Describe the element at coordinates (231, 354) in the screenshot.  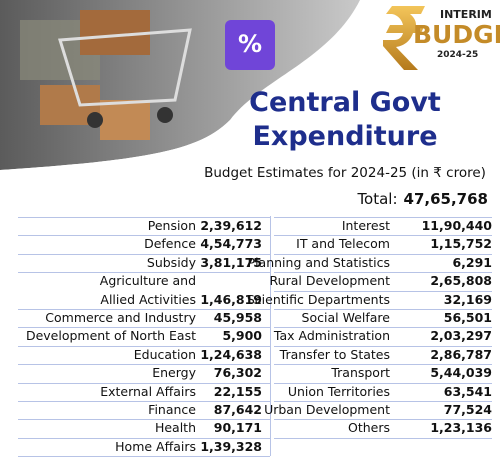
I see `row-value: 1,24,638` at that location.